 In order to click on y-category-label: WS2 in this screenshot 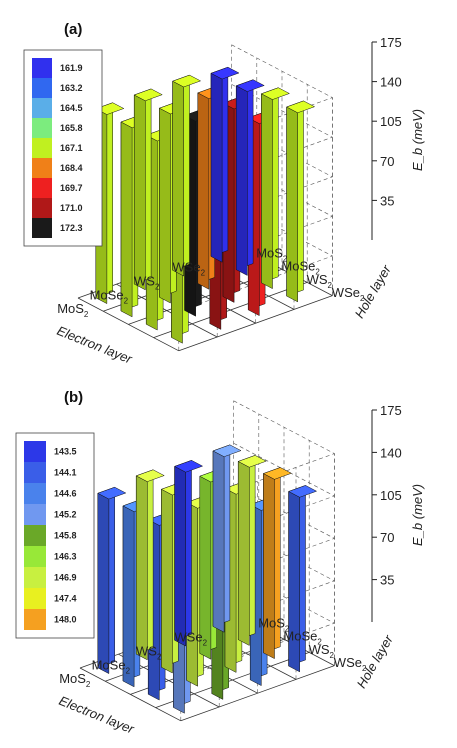, I will do `click(320, 281)`.